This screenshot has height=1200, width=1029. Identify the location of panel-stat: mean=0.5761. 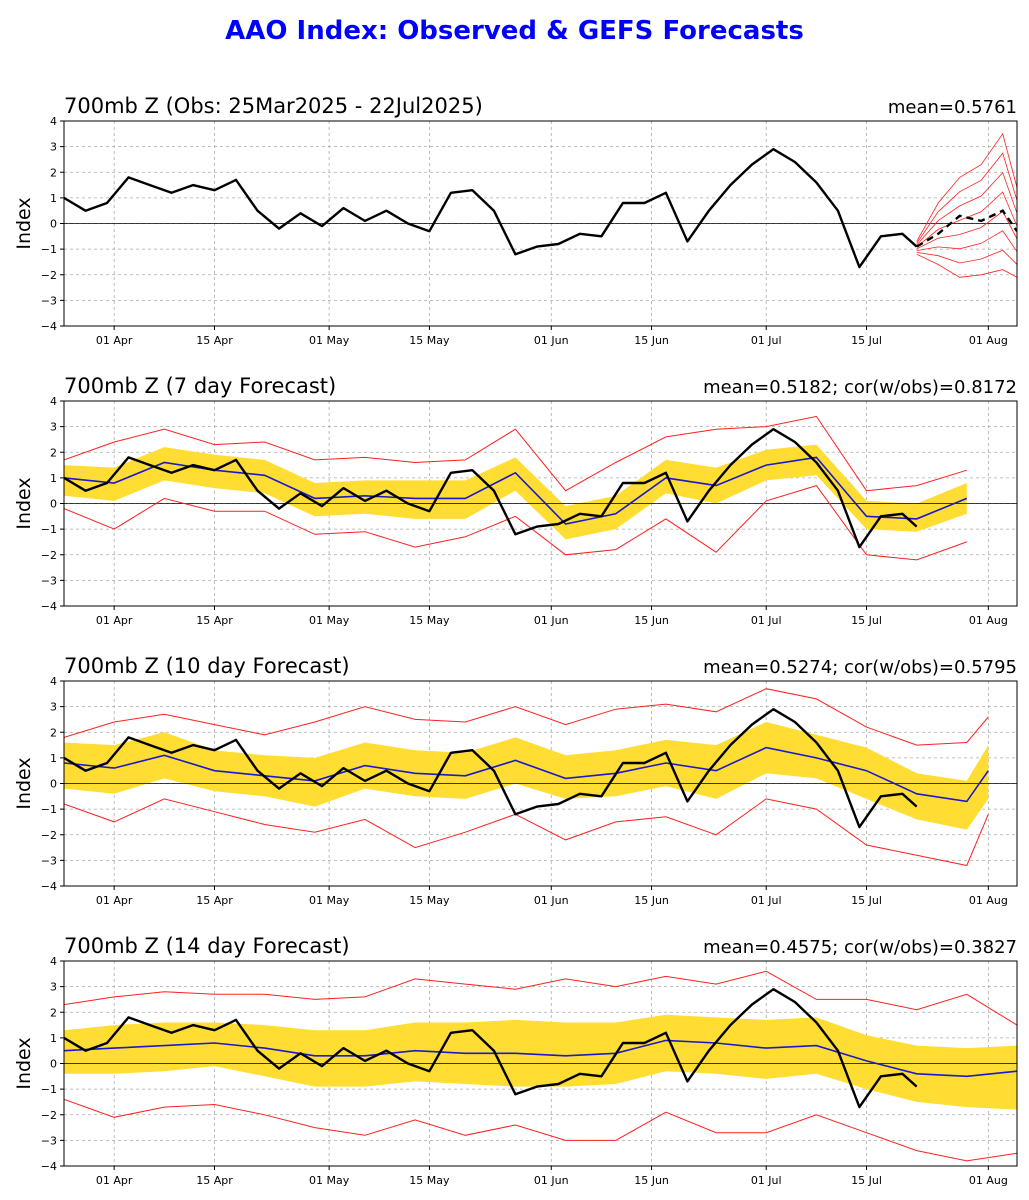
(952, 107).